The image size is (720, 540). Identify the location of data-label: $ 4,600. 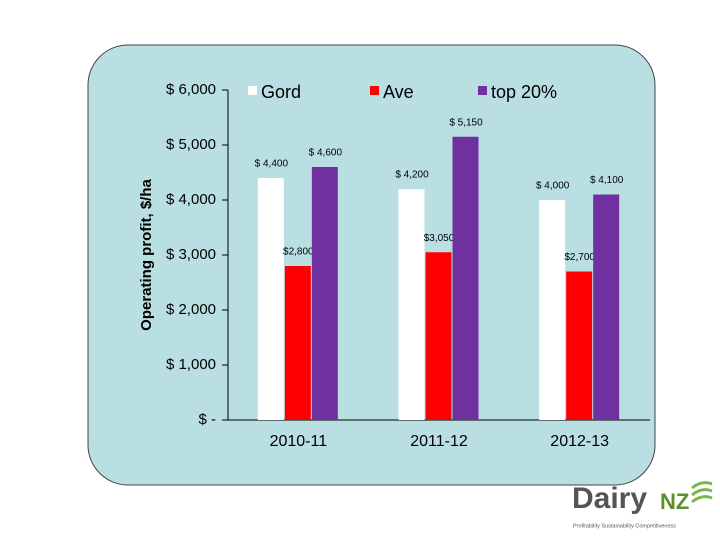
(326, 153).